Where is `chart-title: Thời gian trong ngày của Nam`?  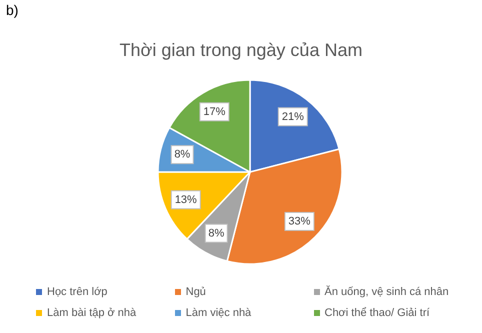
chart-title: Thời gian trong ngày của Nam is located at coordinates (241, 50).